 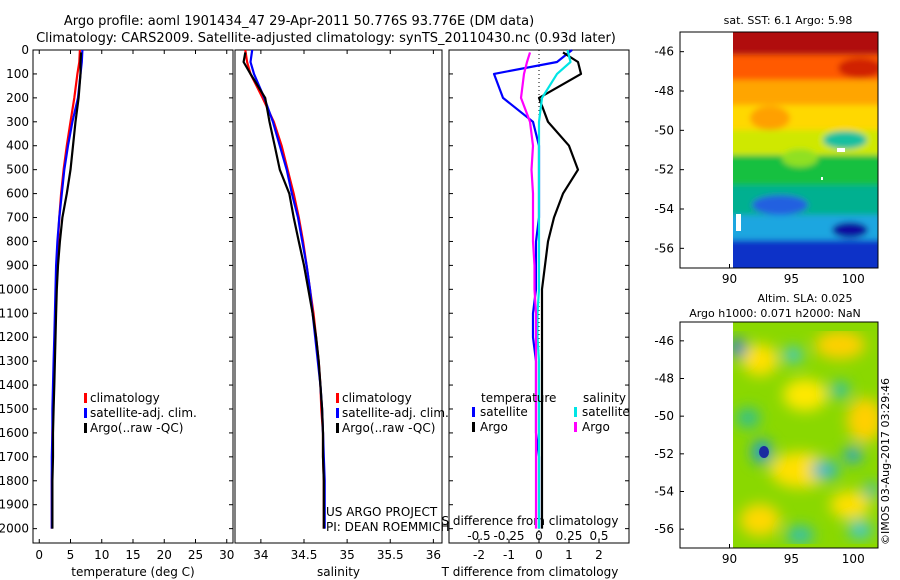 What do you see at coordinates (14, 481) in the screenshot?
I see `y-tick-label: 1800` at bounding box center [14, 481].